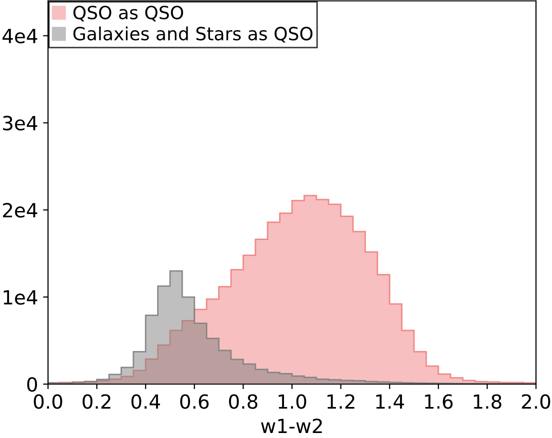 The image size is (552, 438). What do you see at coordinates (32, 384) in the screenshot?
I see `y-tick-label: 0` at bounding box center [32, 384].